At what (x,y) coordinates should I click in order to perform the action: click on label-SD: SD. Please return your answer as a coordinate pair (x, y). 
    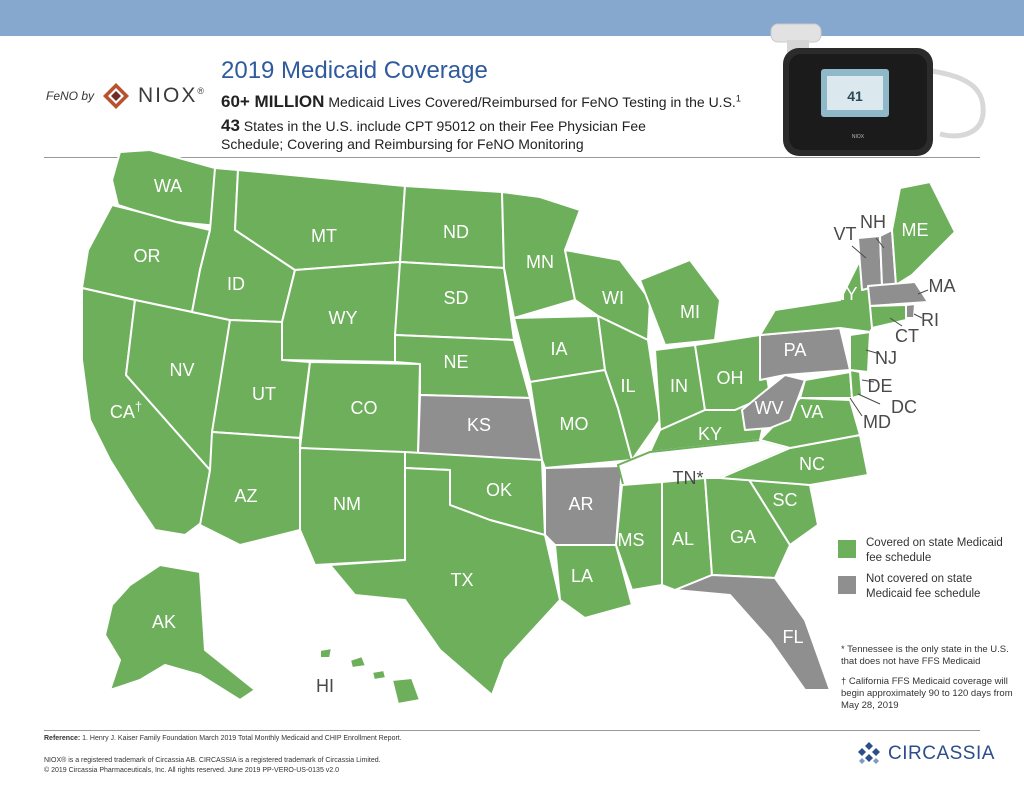
    Looking at the image, I should click on (455, 298).